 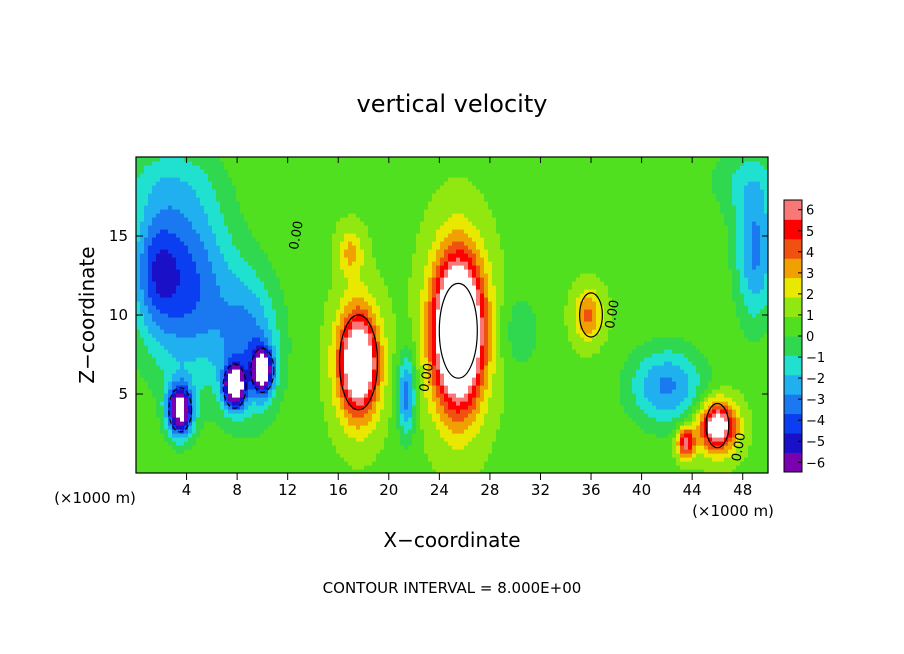 What do you see at coordinates (439, 490) in the screenshot?
I see `x-tick-label: 24` at bounding box center [439, 490].